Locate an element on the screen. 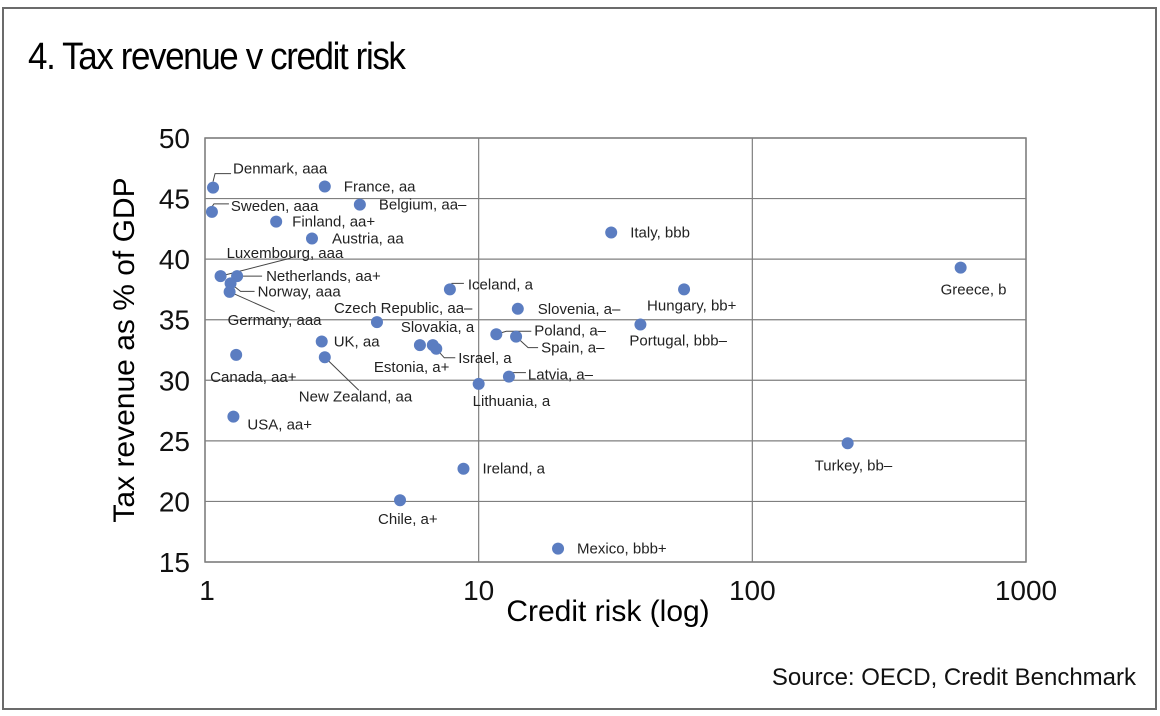 This screenshot has width=1160, height=716. y-tick-label: 45 is located at coordinates (174, 199).